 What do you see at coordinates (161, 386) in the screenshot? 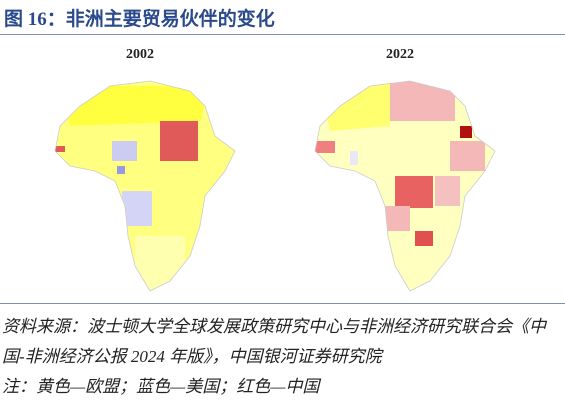
I see `legend-note: 注：黄色—欧盟；蓝色—美国；红色—中国` at bounding box center [161, 386].